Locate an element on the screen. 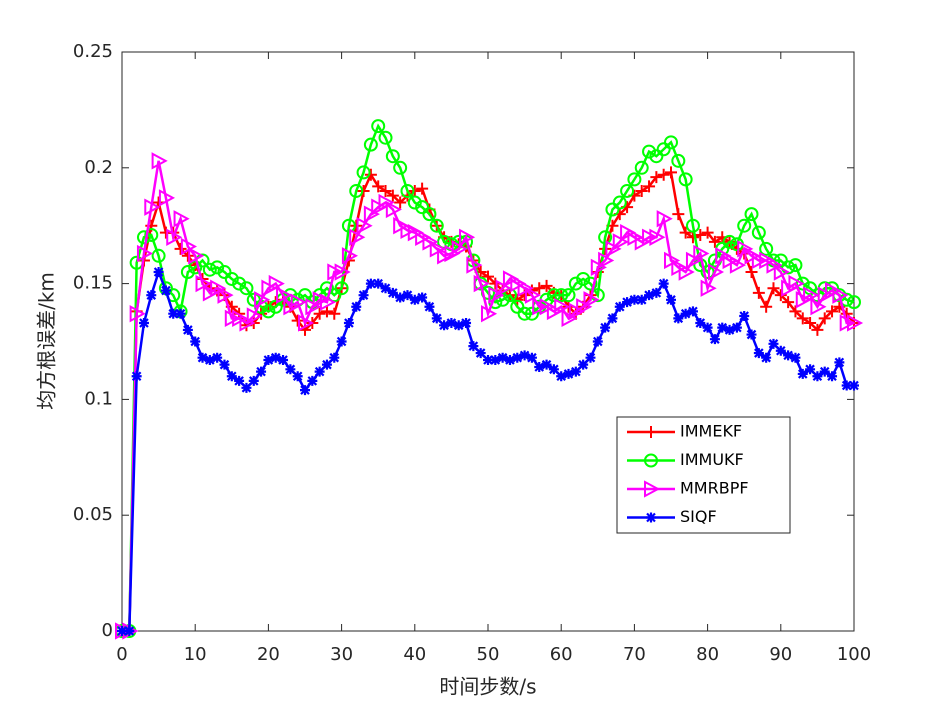 This screenshot has height=709, width=945. y-tick-label: 0.25 is located at coordinates (93, 51).